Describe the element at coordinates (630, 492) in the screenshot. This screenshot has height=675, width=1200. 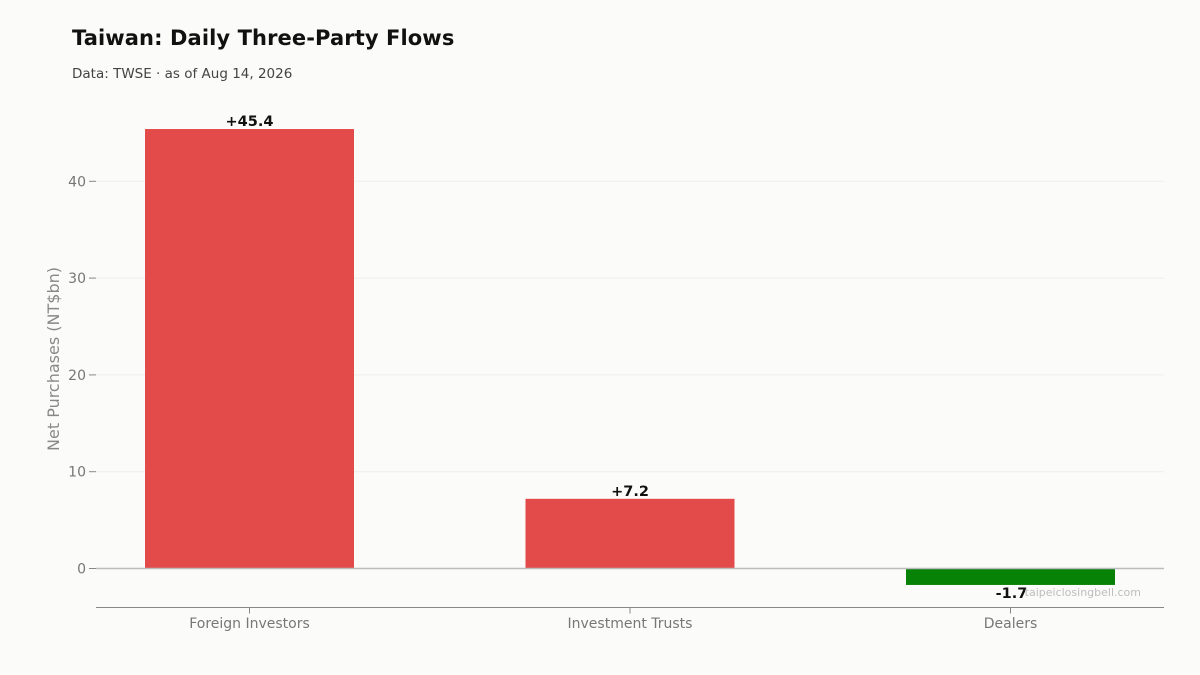
I see `data-label: +7.2` at that location.